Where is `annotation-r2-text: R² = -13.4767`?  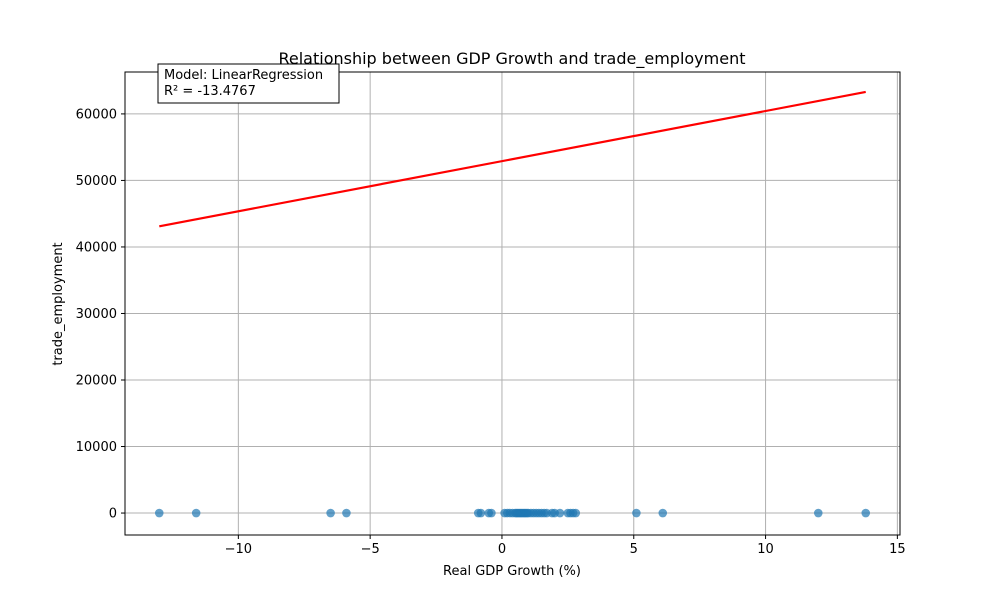 annotation-r2-text: R² = -13.4767 is located at coordinates (210, 91).